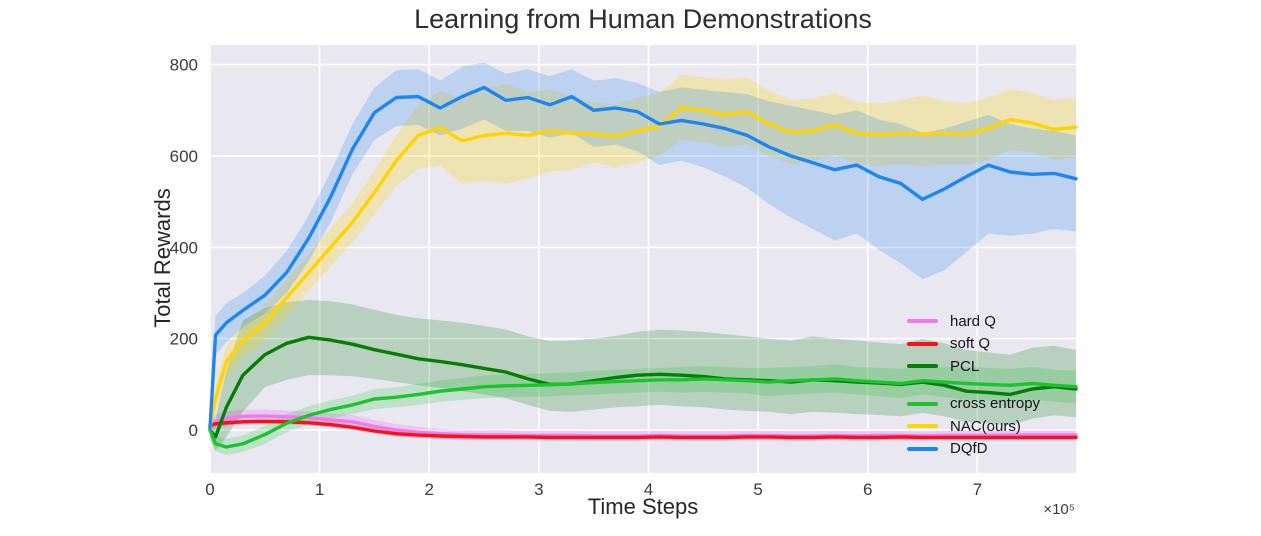 This screenshot has height=536, width=1261. What do you see at coordinates (184, 339) in the screenshot?
I see `y-tick-label: 200` at bounding box center [184, 339].